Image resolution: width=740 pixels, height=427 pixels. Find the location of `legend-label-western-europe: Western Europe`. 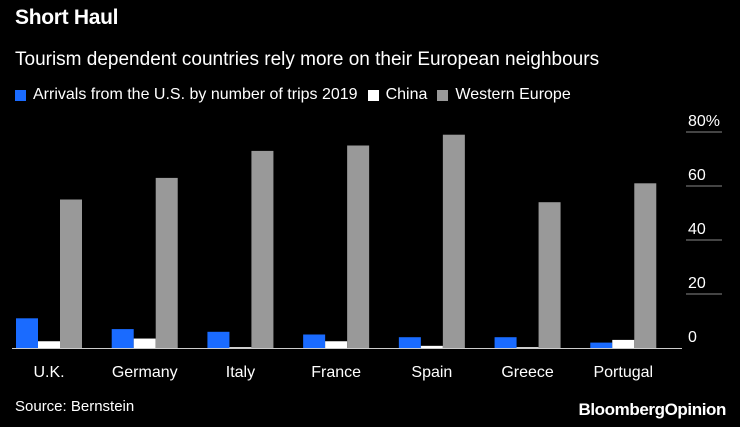

legend-label-western-europe: Western Europe is located at coordinates (513, 94).